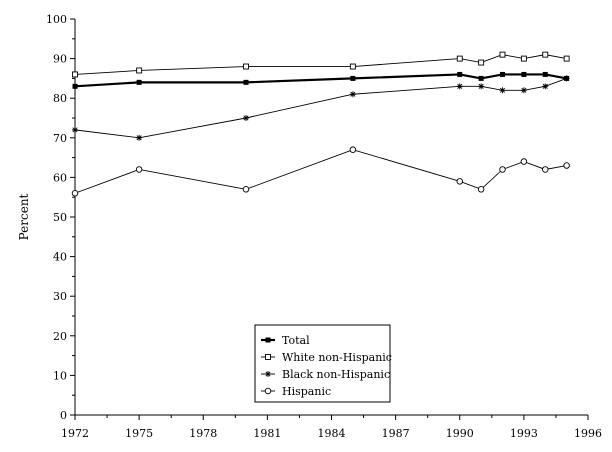  What do you see at coordinates (139, 433) in the screenshot?
I see `x-tick-label: 1975` at bounding box center [139, 433].